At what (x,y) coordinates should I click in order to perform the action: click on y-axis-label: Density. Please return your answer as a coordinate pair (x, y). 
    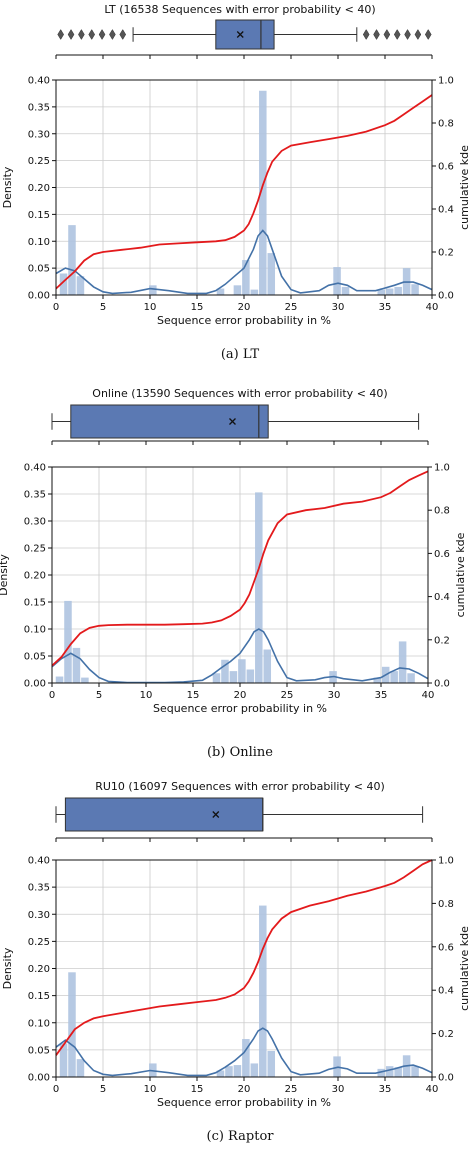
    Looking at the image, I should click on (7, 187).